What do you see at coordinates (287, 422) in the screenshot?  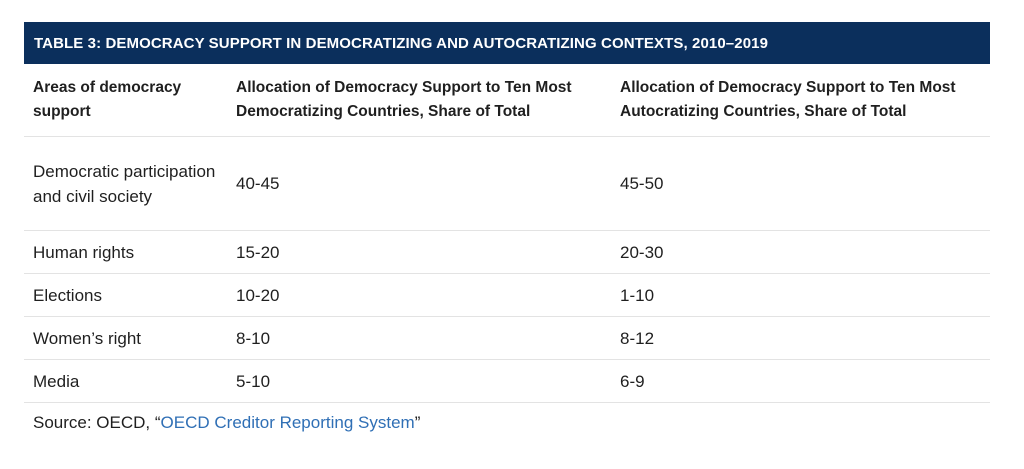 I see `oecd-crs-link: OECD Creditor Reporting System` at bounding box center [287, 422].